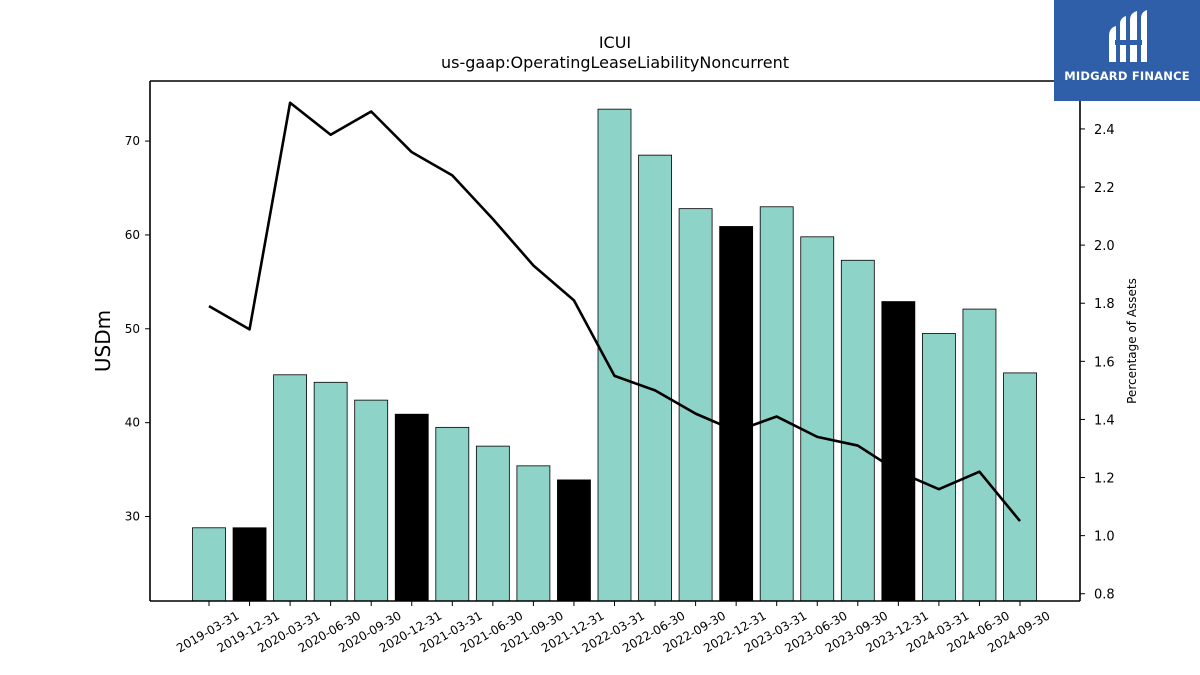  What do you see at coordinates (1132, 341) in the screenshot?
I see `y2-axis-label: Percentage of Assets` at bounding box center [1132, 341].